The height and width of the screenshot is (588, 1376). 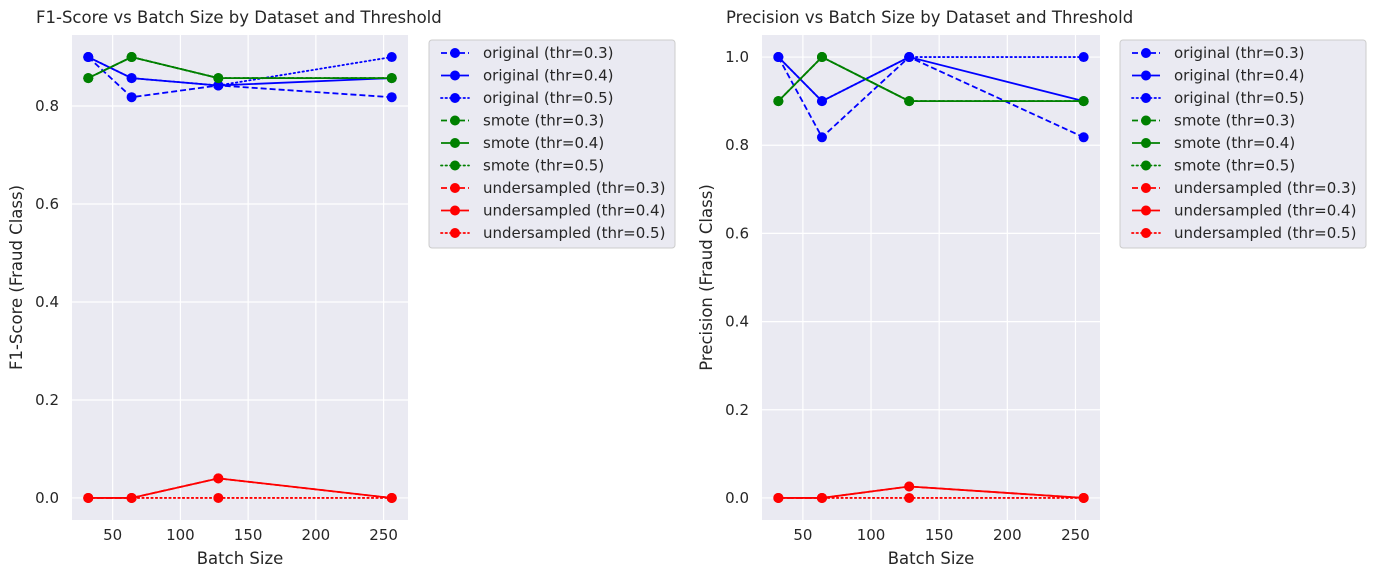 I want to click on legend-label: original (thr=0.4), so click(x=548, y=76).